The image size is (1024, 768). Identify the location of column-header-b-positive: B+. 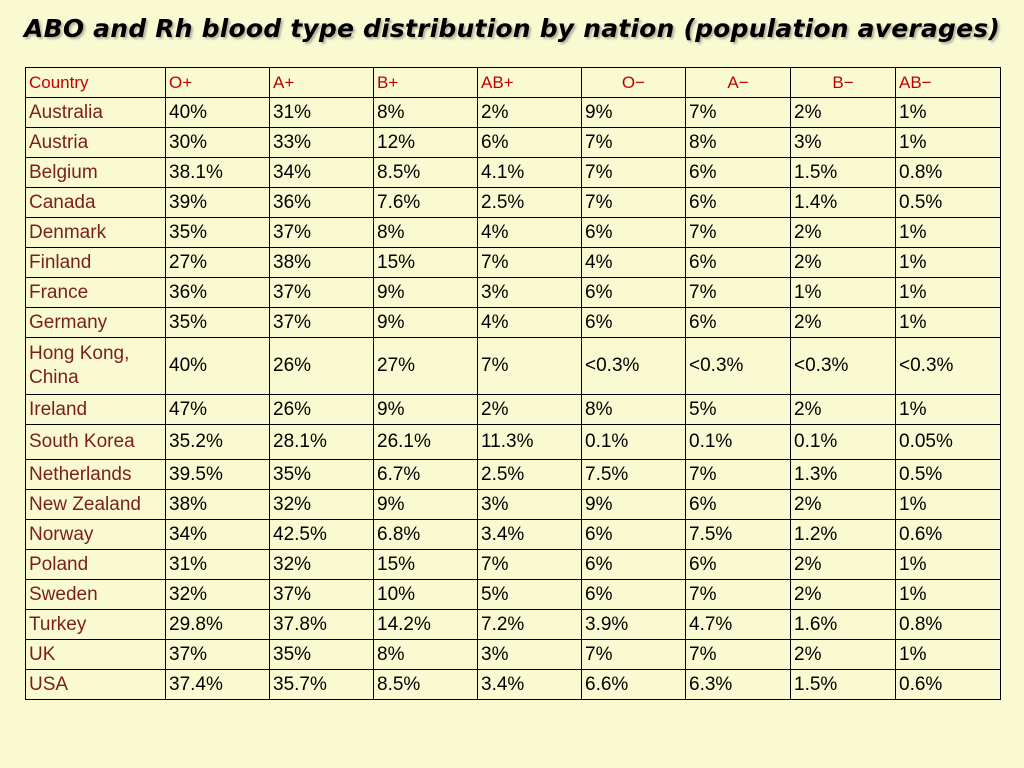
(425, 82).